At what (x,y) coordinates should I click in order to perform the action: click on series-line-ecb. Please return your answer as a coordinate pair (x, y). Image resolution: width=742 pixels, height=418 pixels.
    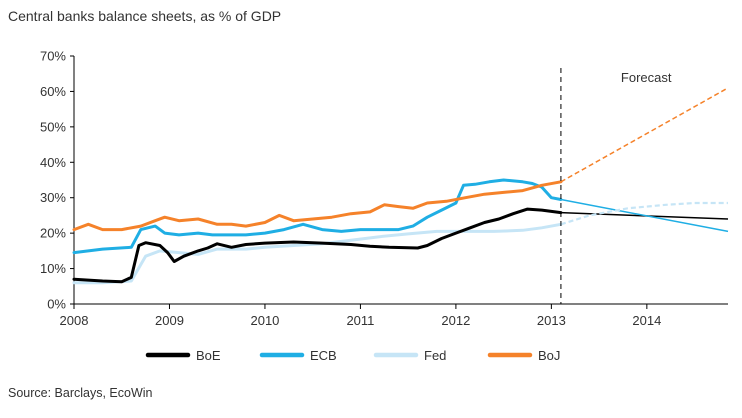
    Looking at the image, I should click on (317, 216).